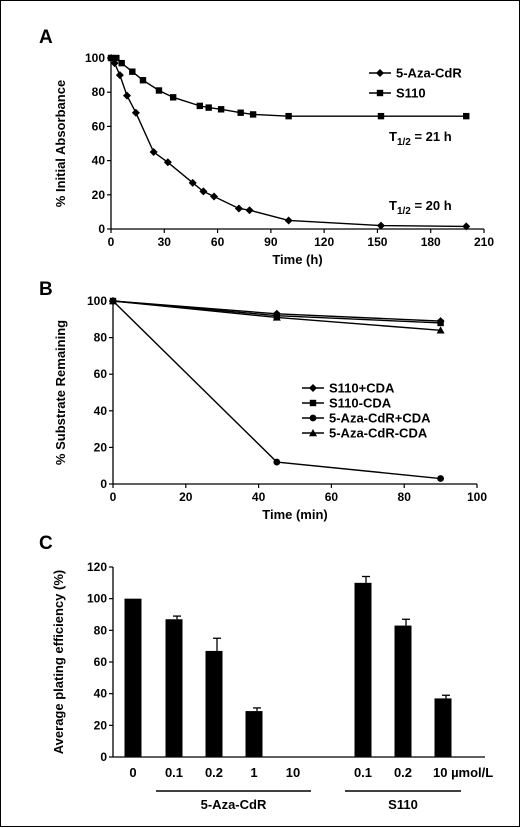  I want to click on panel-a-y-tick-label: 60, so click(99, 126).